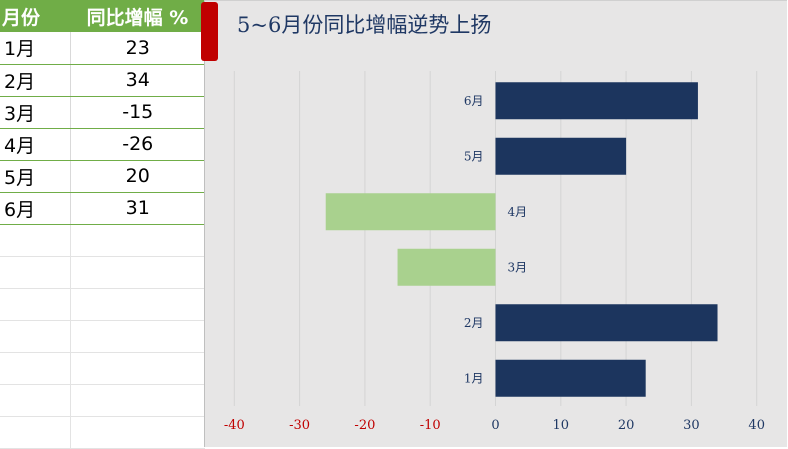  What do you see at coordinates (137, 80) in the screenshot?
I see `cell-value: 34` at bounding box center [137, 80].